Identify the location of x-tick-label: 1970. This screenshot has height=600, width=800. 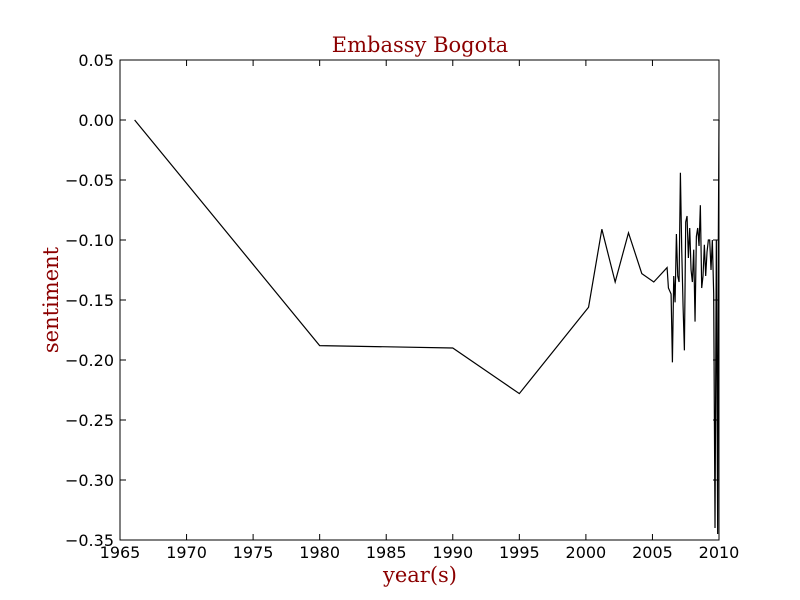
(186, 552).